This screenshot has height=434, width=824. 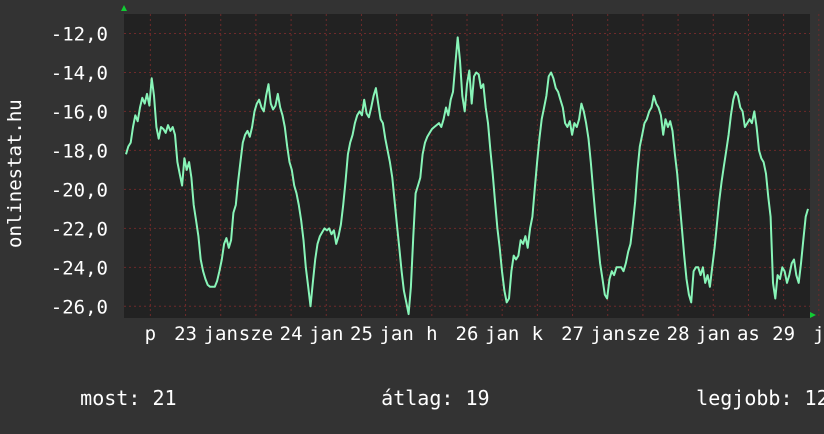 I want to click on y-tick-label: -20,0, so click(x=79, y=190).